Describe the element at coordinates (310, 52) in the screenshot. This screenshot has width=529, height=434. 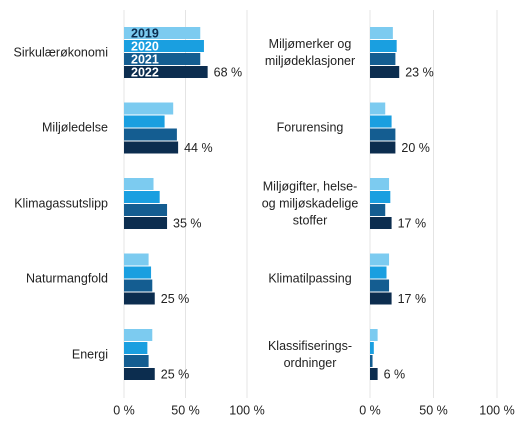
I see `category-label: Miljømerker og miljødeklasjoner` at that location.